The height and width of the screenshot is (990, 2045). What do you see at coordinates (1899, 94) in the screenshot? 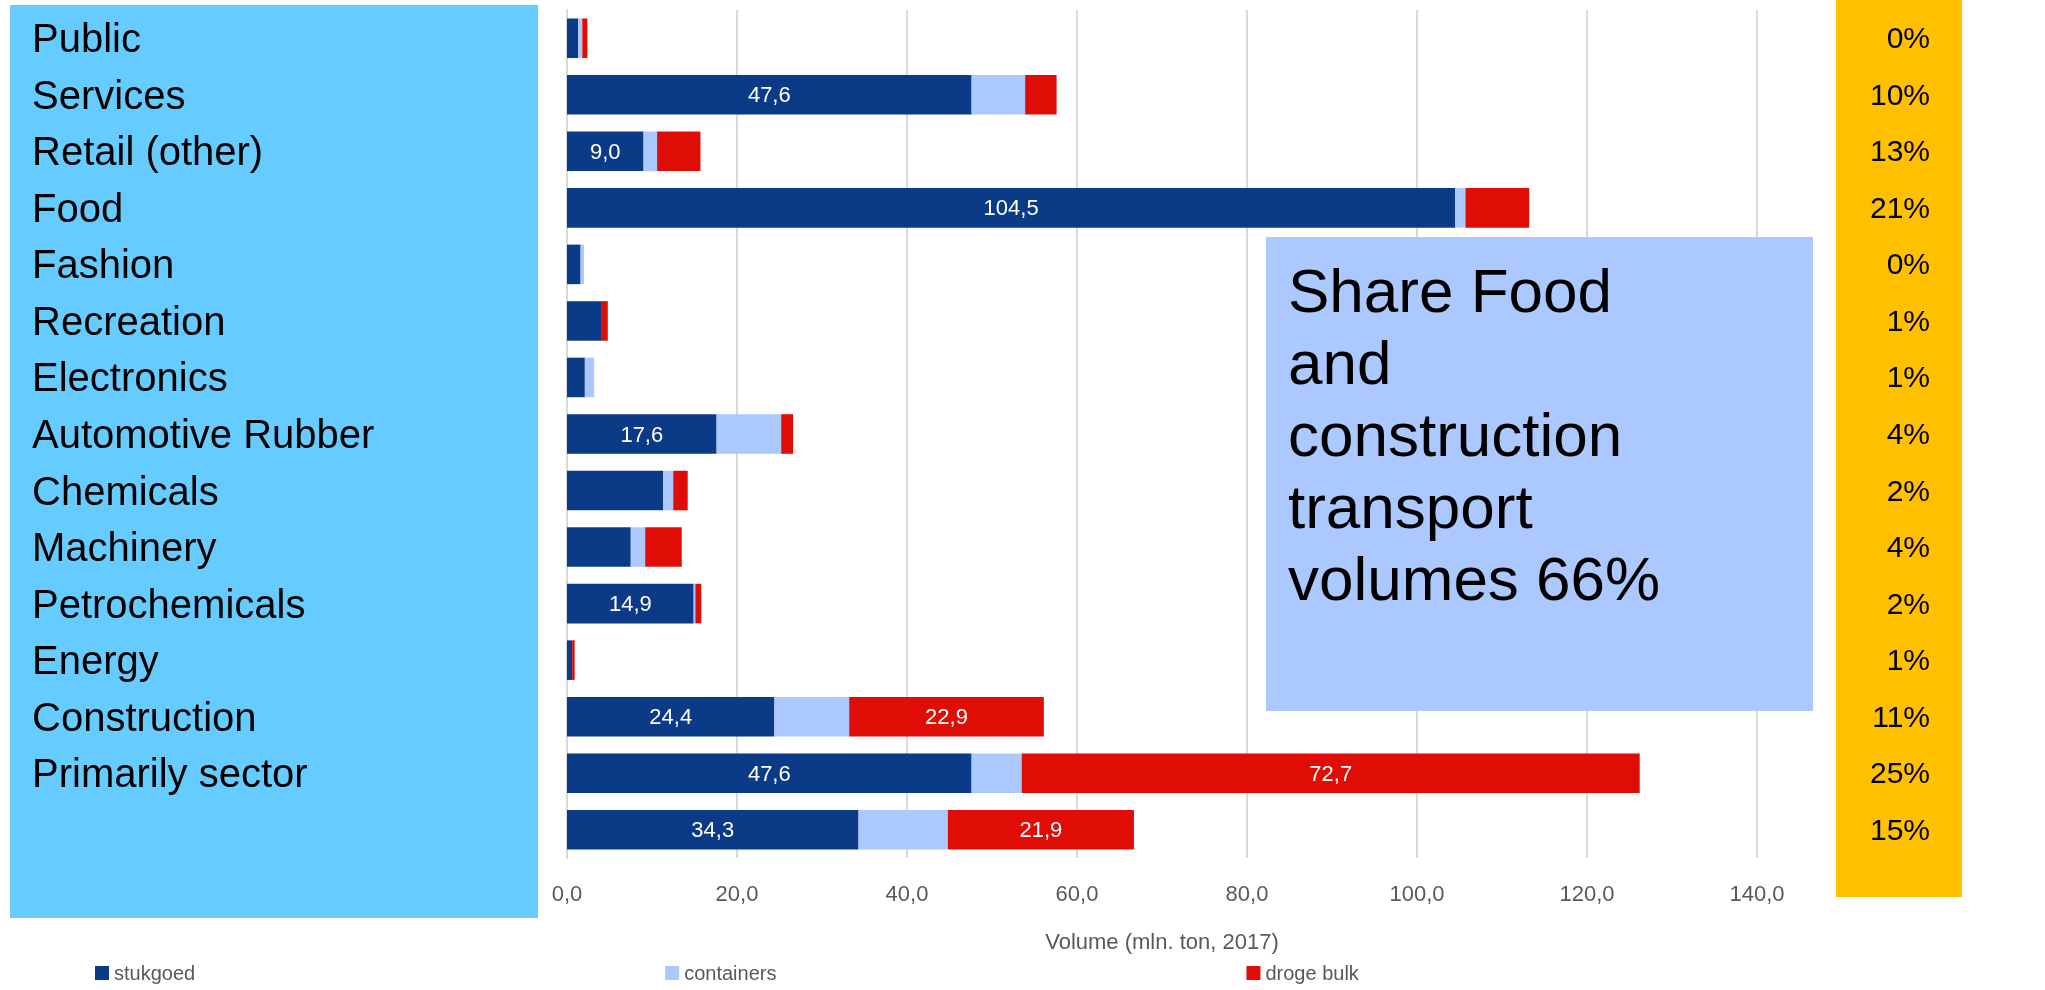
I see `text: 10%` at bounding box center [1899, 94].